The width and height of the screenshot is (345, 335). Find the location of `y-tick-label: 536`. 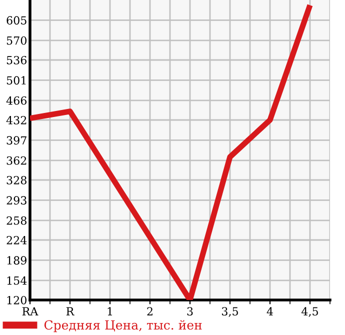

y-tick-label: 536 is located at coordinates (16, 60).